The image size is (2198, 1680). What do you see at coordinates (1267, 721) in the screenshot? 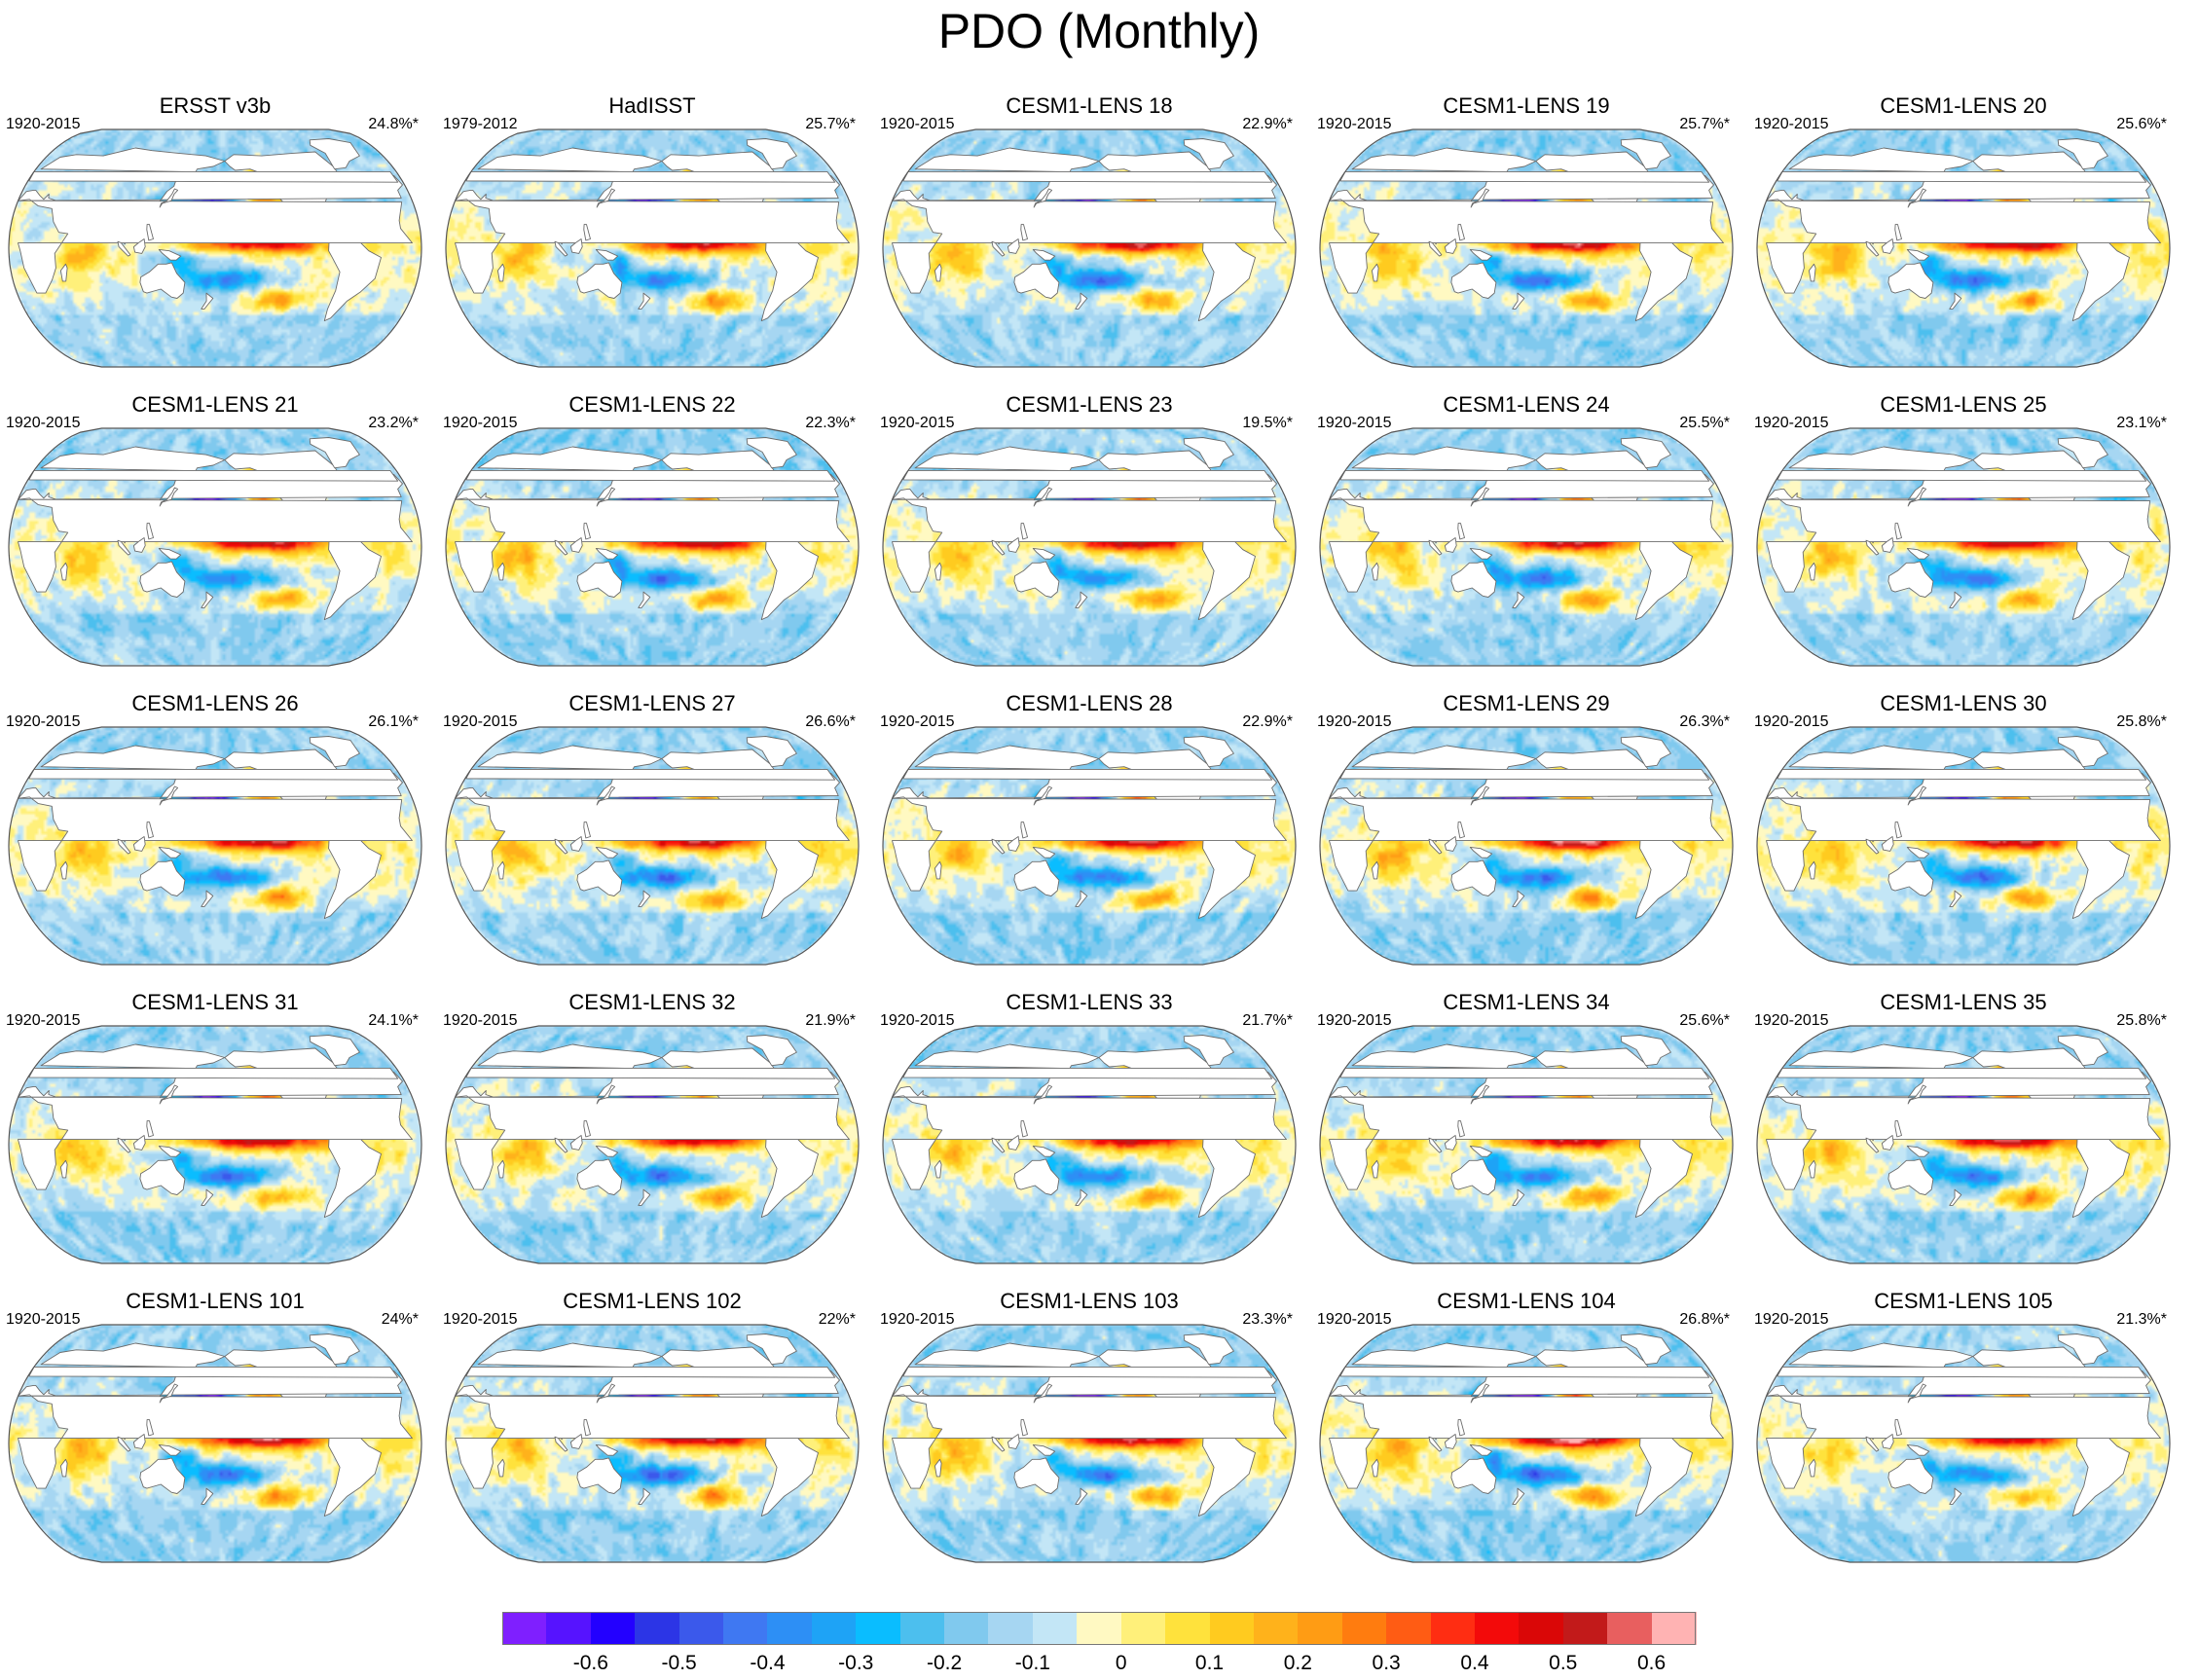
I see `panel-variance-percent: 22.9%*` at bounding box center [1267, 721].